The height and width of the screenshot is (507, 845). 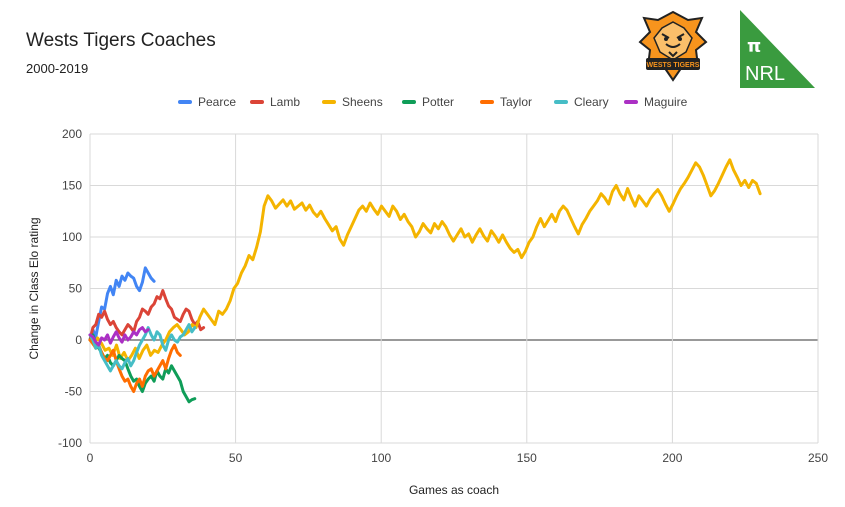 I want to click on x-axis-title: Games as coach, so click(x=454, y=490).